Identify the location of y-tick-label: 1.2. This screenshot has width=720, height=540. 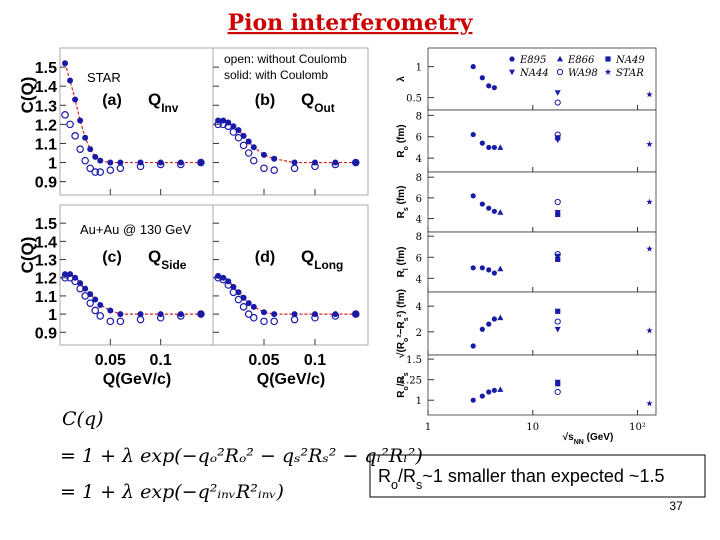
(46, 279).